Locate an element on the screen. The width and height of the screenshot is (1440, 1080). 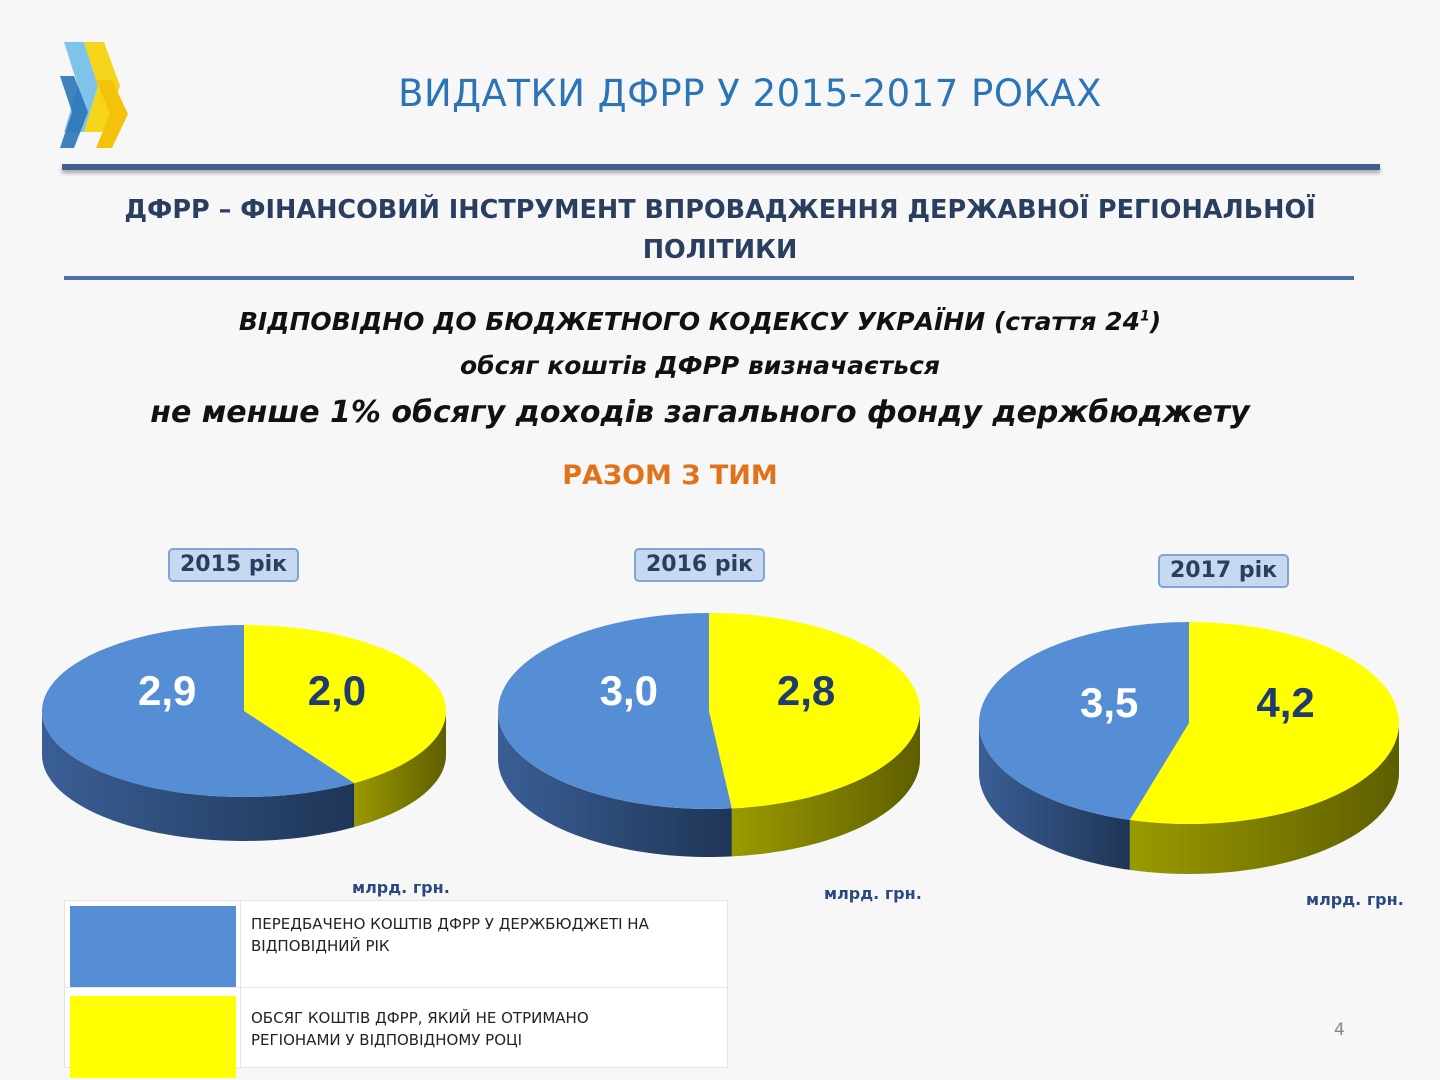
legend-column-divider is located at coordinates (240, 984).